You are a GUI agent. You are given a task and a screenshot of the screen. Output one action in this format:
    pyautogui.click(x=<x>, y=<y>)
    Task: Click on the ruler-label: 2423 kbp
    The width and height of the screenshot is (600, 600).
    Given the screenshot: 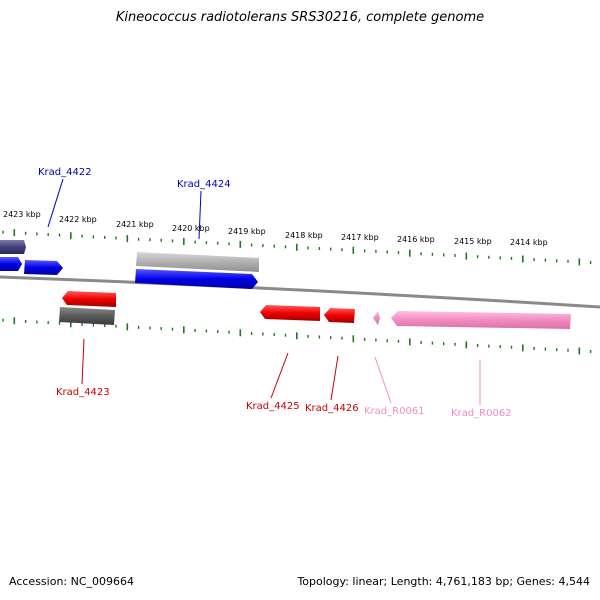 What is the action you would take?
    pyautogui.click(x=22, y=214)
    